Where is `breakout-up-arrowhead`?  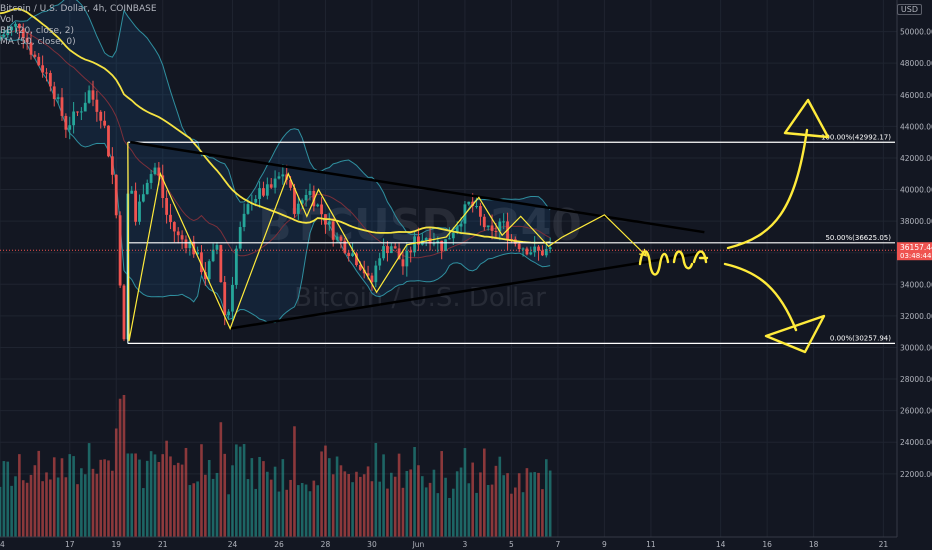 breakout-up-arrowhead is located at coordinates (806, 118).